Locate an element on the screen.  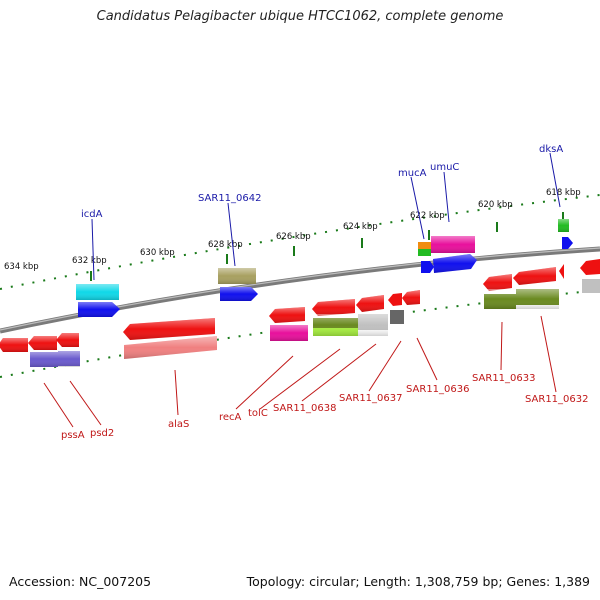
gene-edge-red is located at coordinates (590, 267).